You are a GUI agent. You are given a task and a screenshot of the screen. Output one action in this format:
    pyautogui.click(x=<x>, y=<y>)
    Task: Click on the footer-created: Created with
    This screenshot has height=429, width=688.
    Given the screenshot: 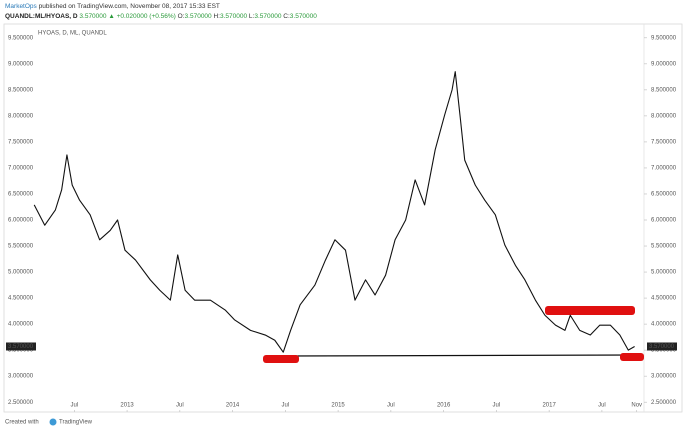 What is the action you would take?
    pyautogui.click(x=22, y=423)
    